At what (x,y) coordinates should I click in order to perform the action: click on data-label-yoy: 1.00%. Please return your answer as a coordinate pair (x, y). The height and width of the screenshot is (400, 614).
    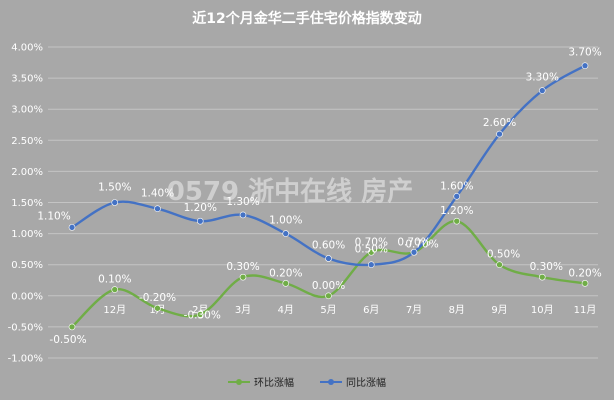
    Looking at the image, I should click on (285, 221).